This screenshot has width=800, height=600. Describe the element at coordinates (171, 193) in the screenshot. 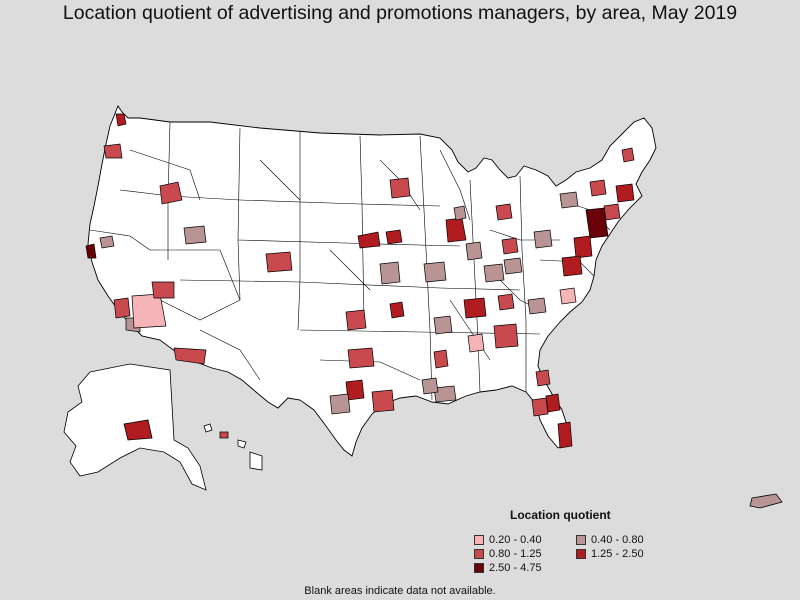

I see `area-boise` at that location.